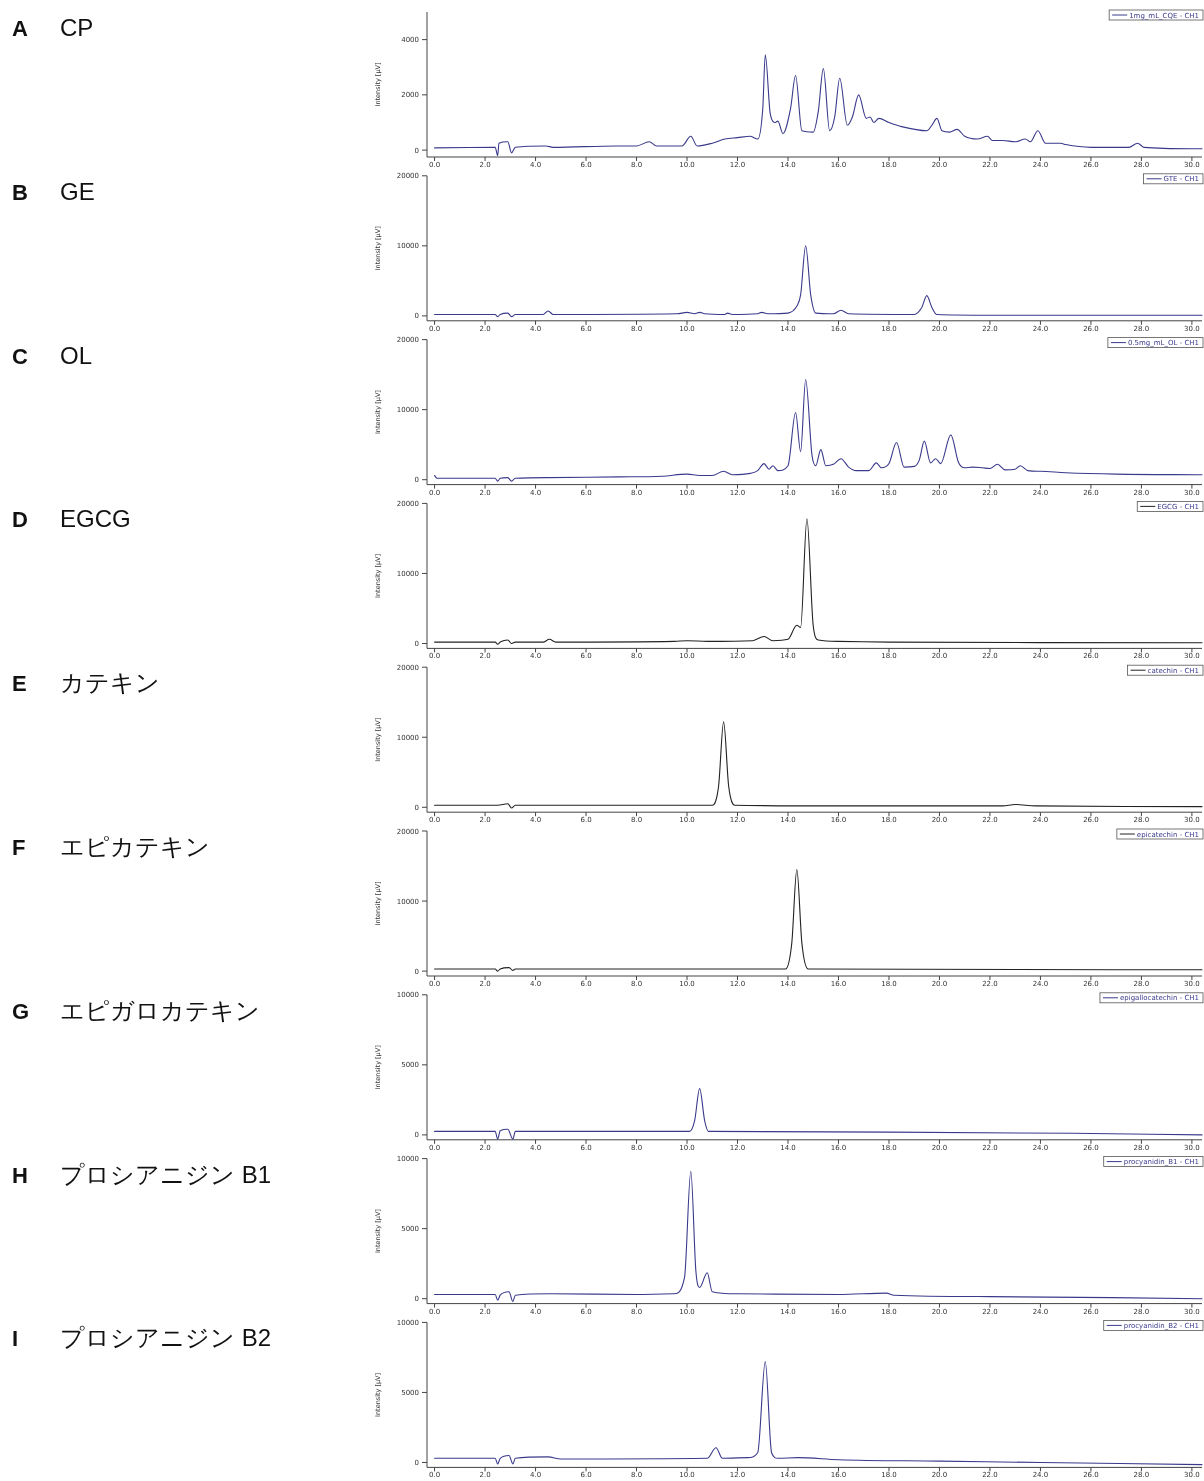 The height and width of the screenshot is (1481, 1204). I want to click on text: H, so click(20, 1175).